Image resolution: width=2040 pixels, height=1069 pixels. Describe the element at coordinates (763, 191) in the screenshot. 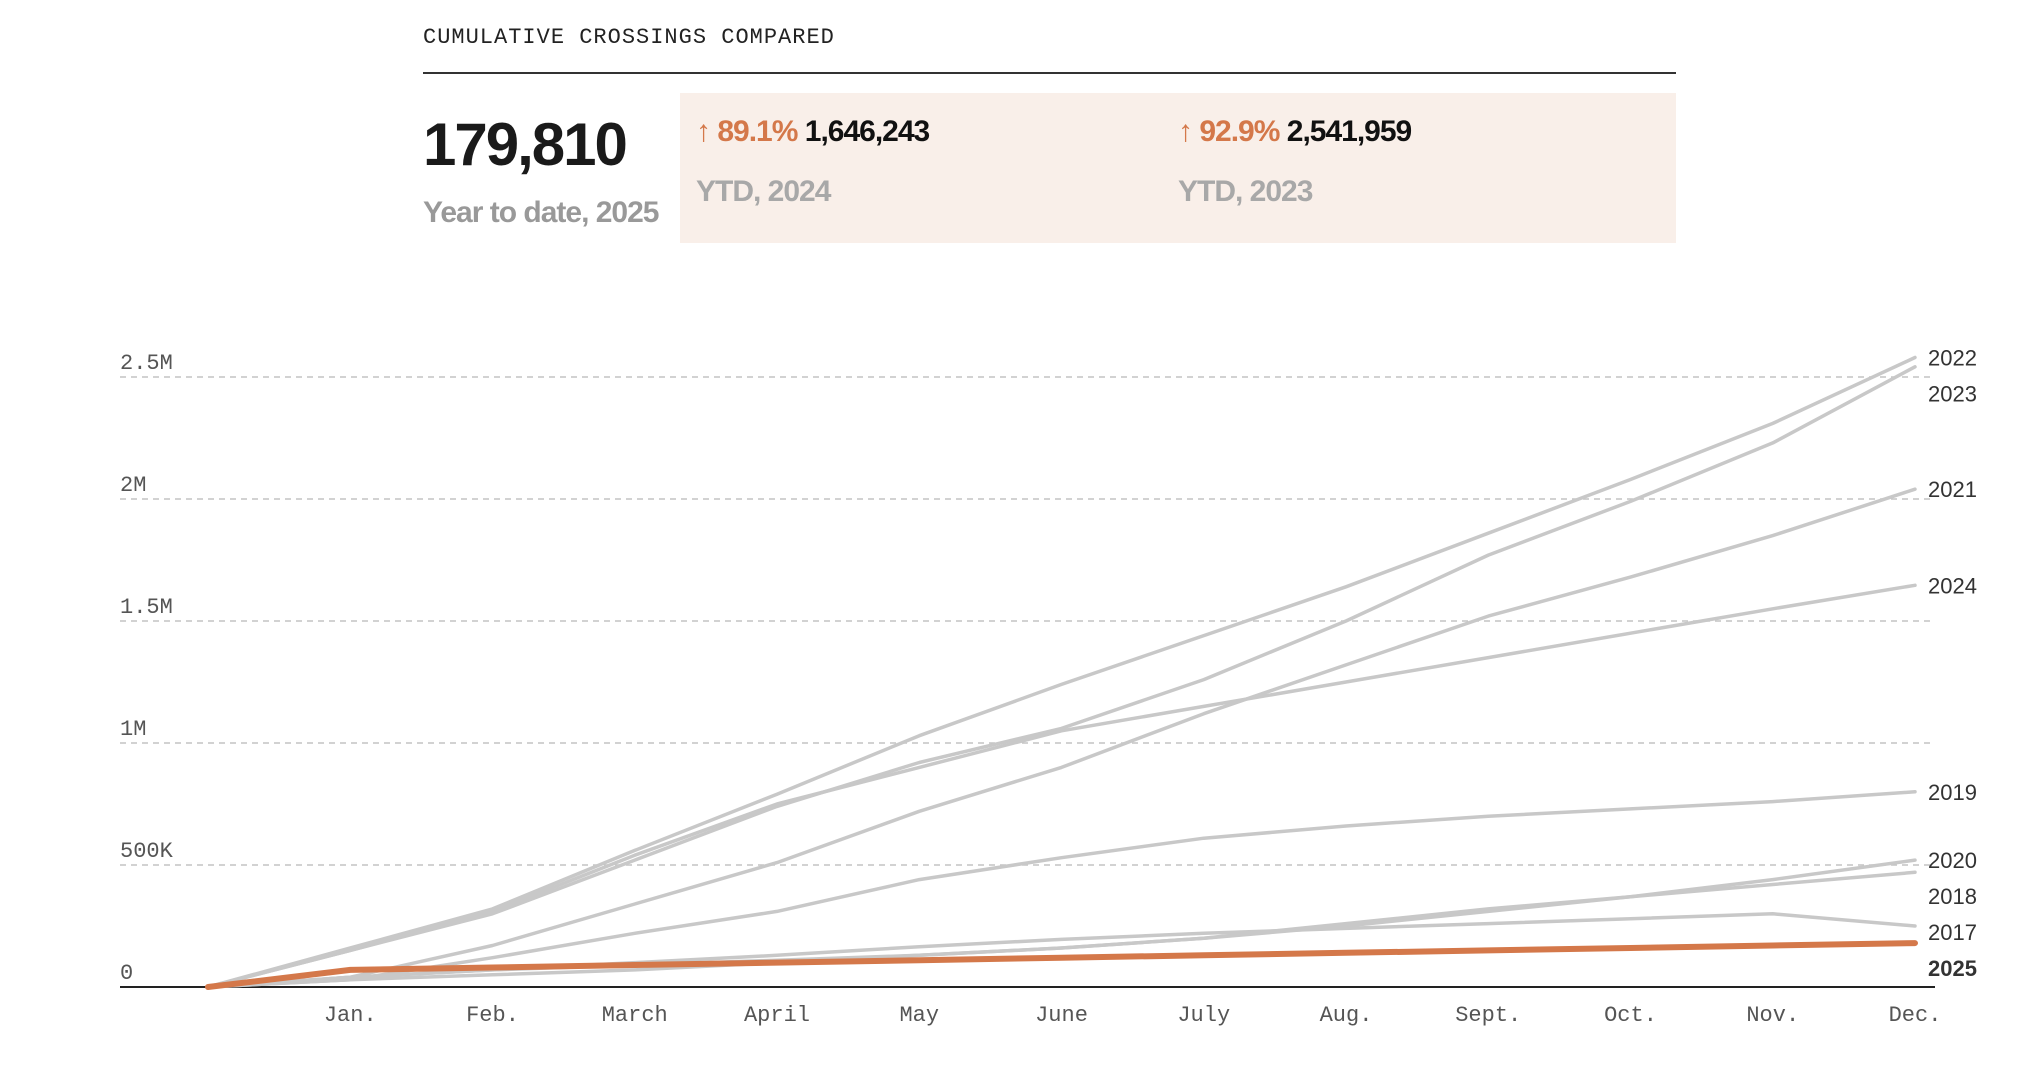

I see `comparison-label: YTD, 2024` at that location.